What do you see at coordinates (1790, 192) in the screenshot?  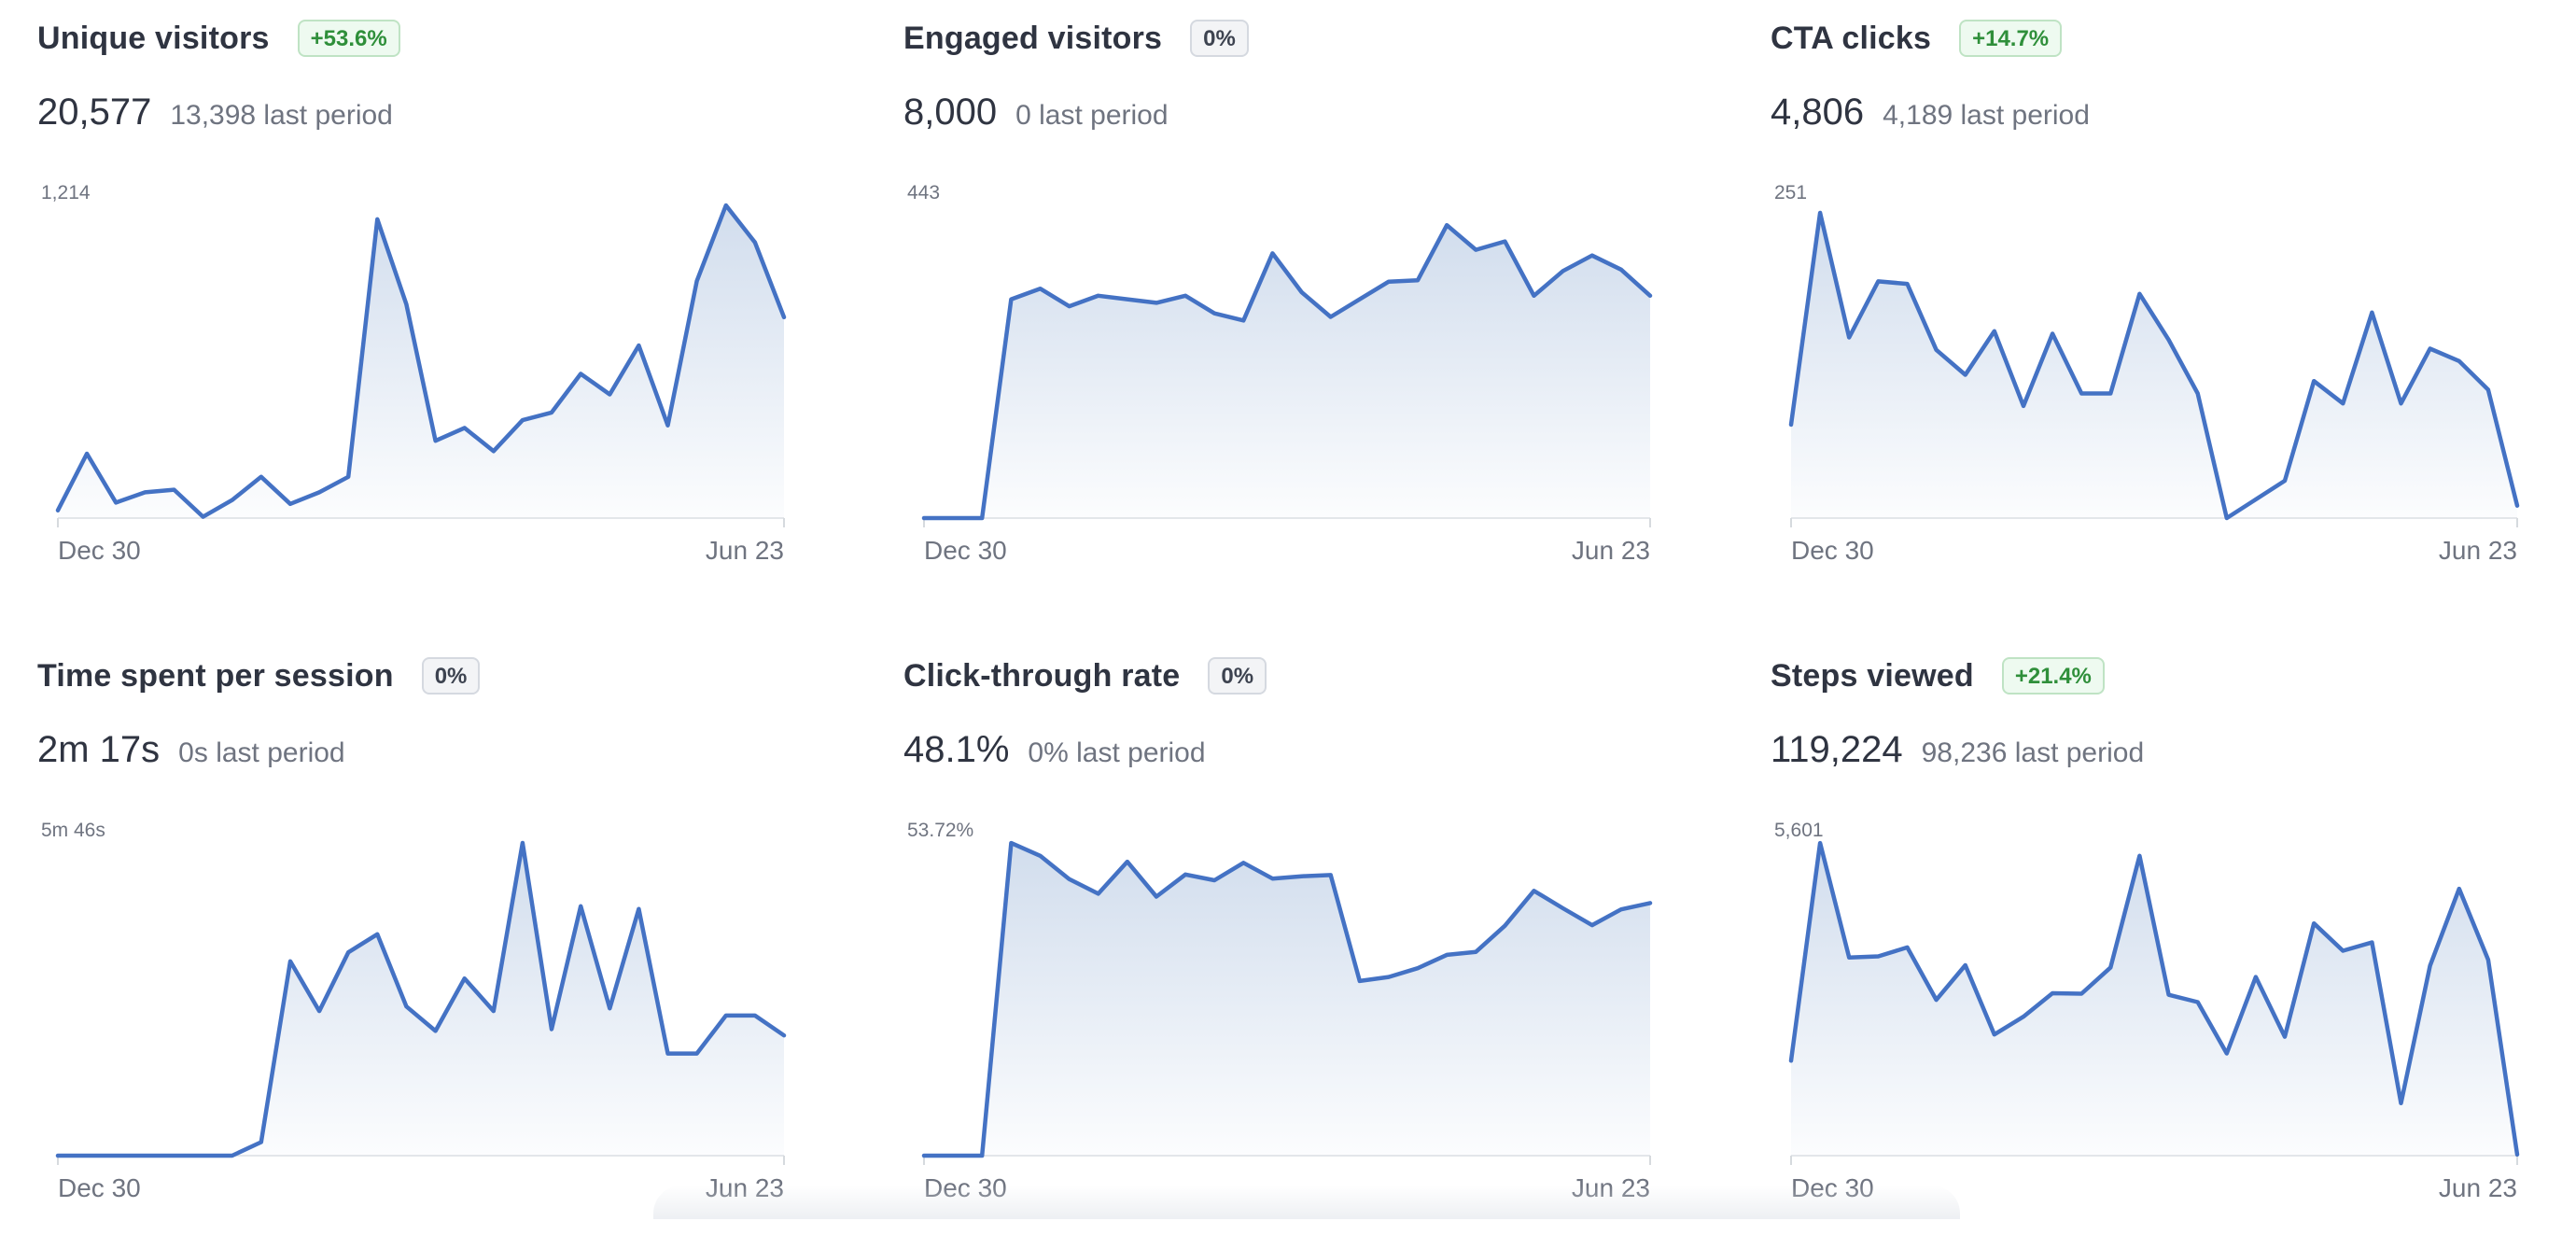 I see `y-max-label: 251` at bounding box center [1790, 192].